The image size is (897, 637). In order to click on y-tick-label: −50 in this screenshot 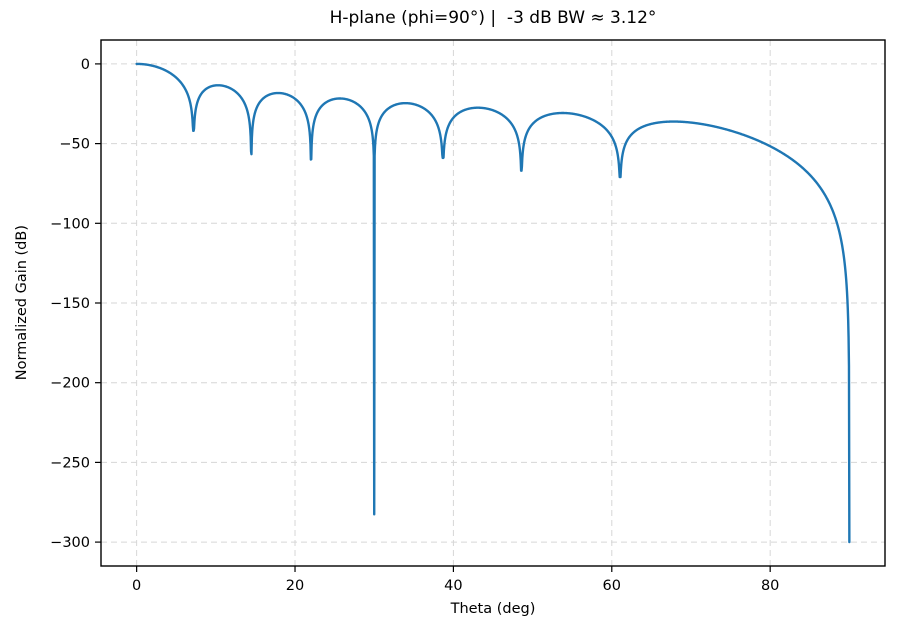, I will do `click(74, 145)`.